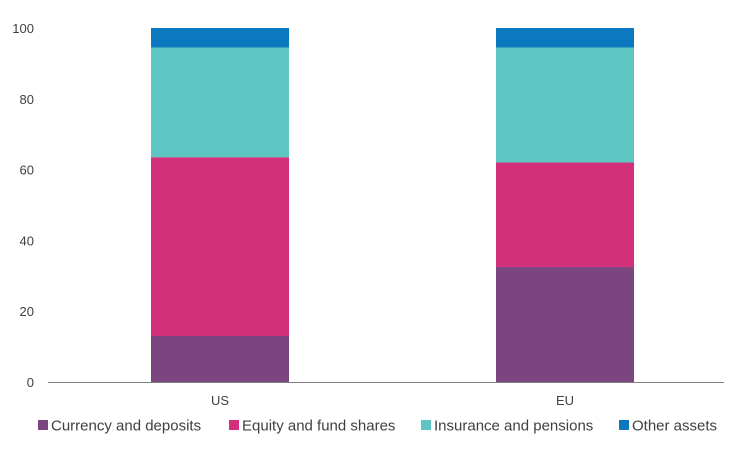 This screenshot has width=756, height=450. I want to click on legend-label: Currency and deposits, so click(126, 426).